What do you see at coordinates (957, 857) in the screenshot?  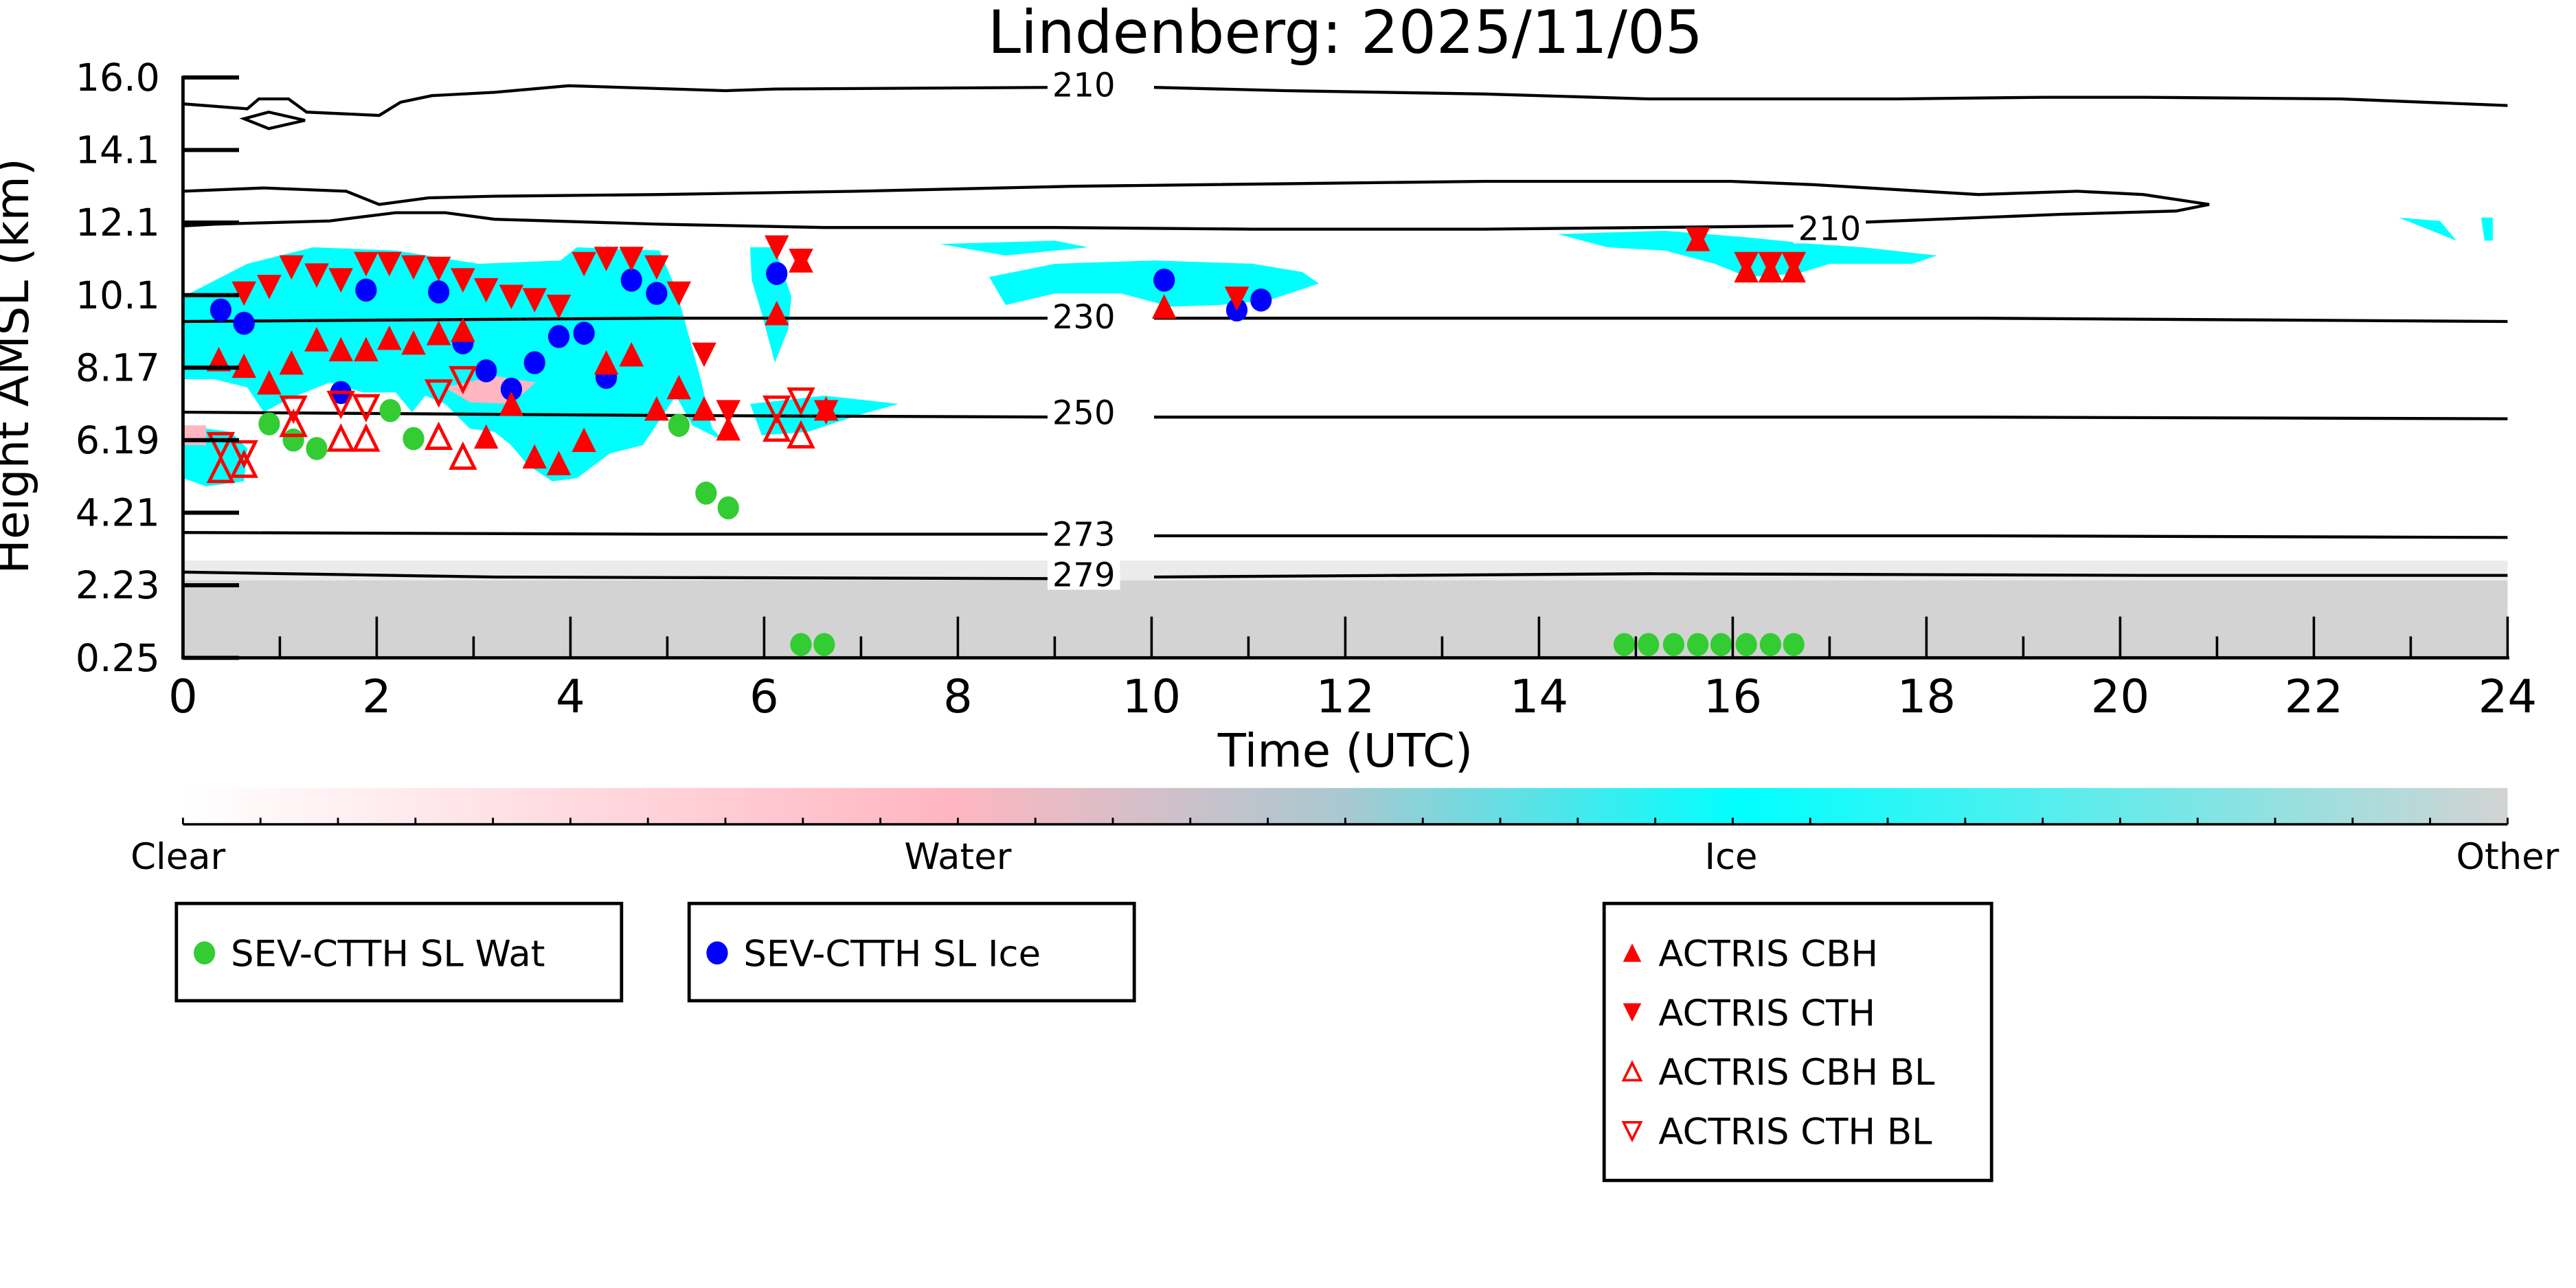 I see `colorbar-label-water: Water` at bounding box center [957, 857].